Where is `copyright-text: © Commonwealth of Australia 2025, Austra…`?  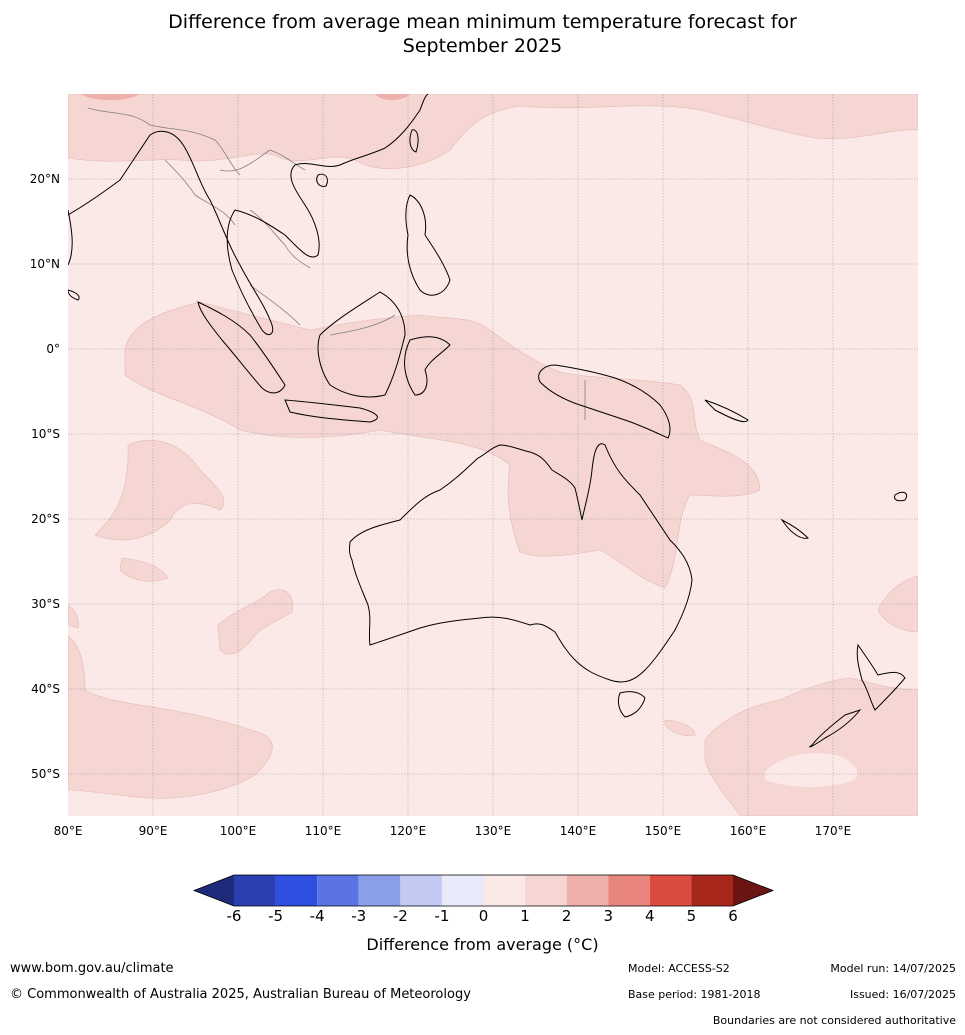 copyright-text: © Commonwealth of Australia 2025, Austra… is located at coordinates (240, 994).